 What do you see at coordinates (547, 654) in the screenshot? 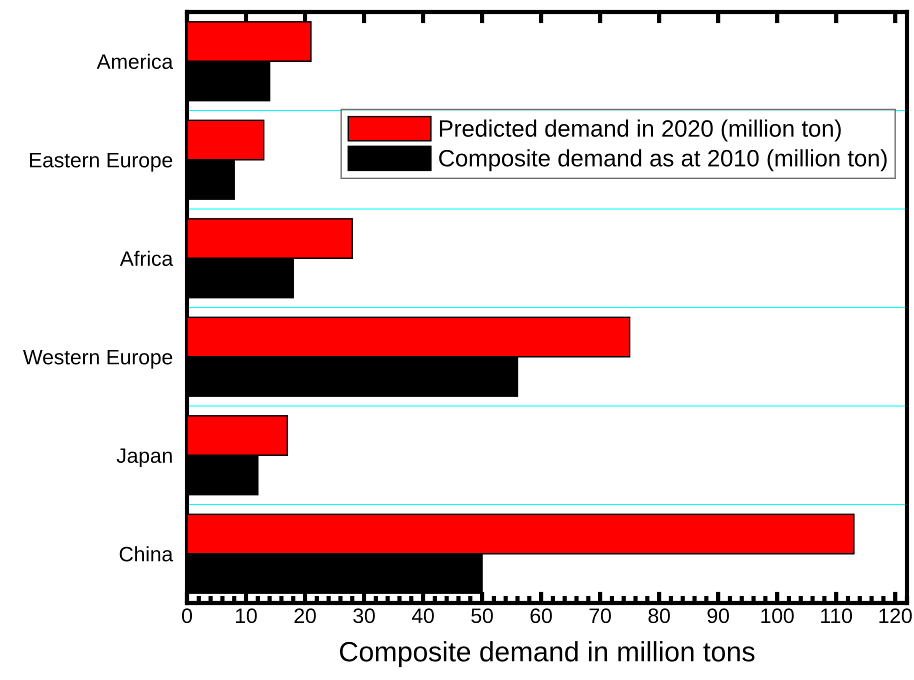
I see `x-axis-title: Composite demand in million tons` at bounding box center [547, 654].